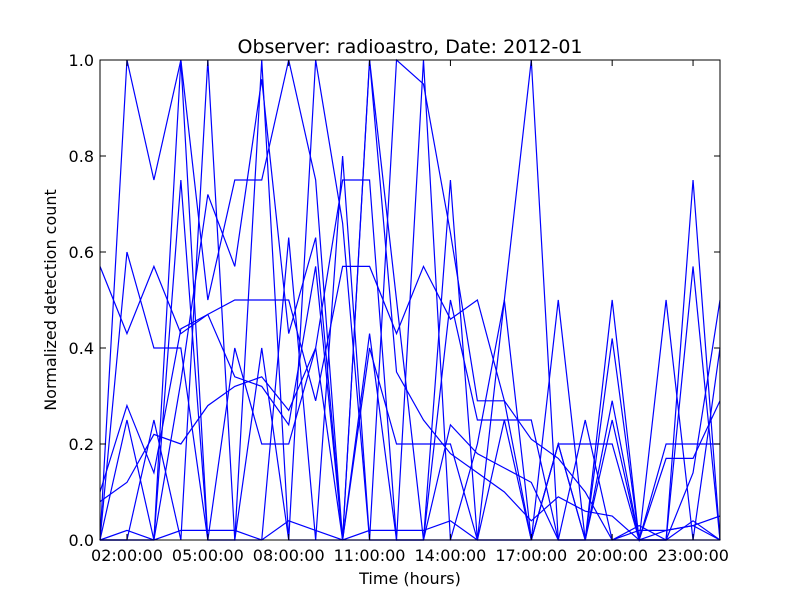  What do you see at coordinates (81, 60) in the screenshot?
I see `y-tick-label: 1.0` at bounding box center [81, 60].